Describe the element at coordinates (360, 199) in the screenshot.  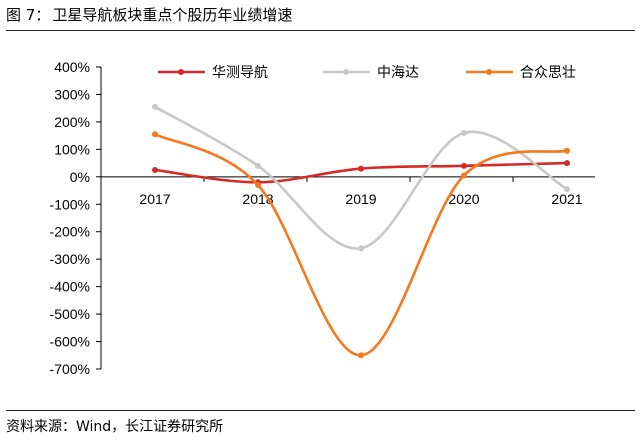
I see `x-tick-label: 2019` at that location.